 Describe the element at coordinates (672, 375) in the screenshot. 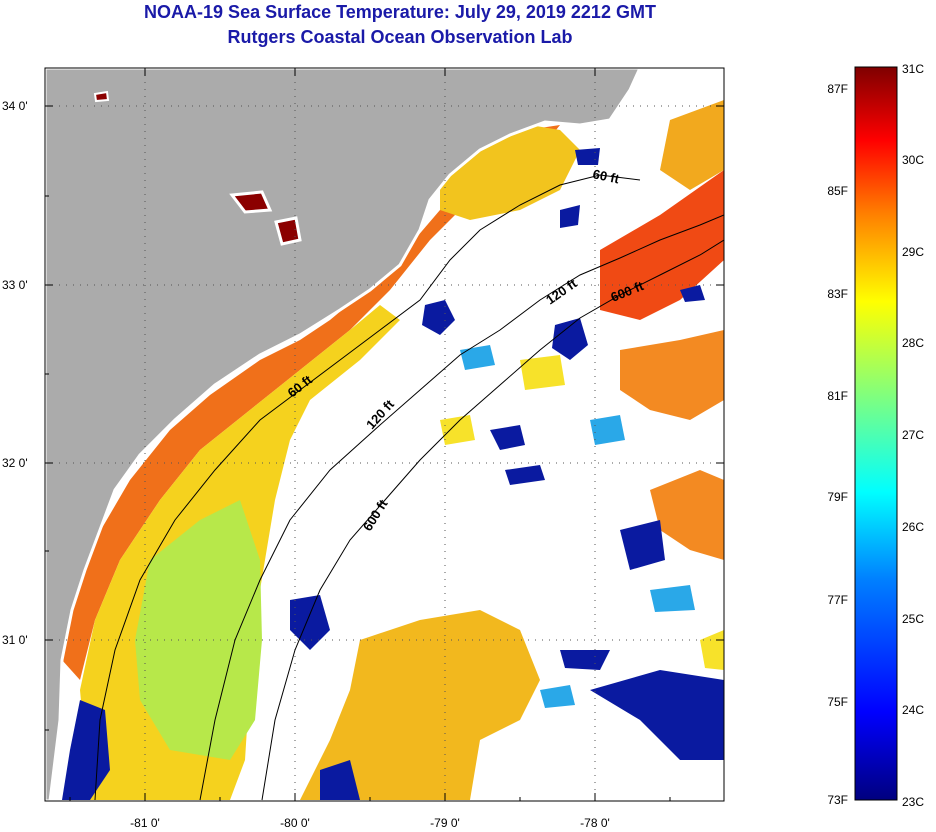

I see `sst-east-orange` at that location.